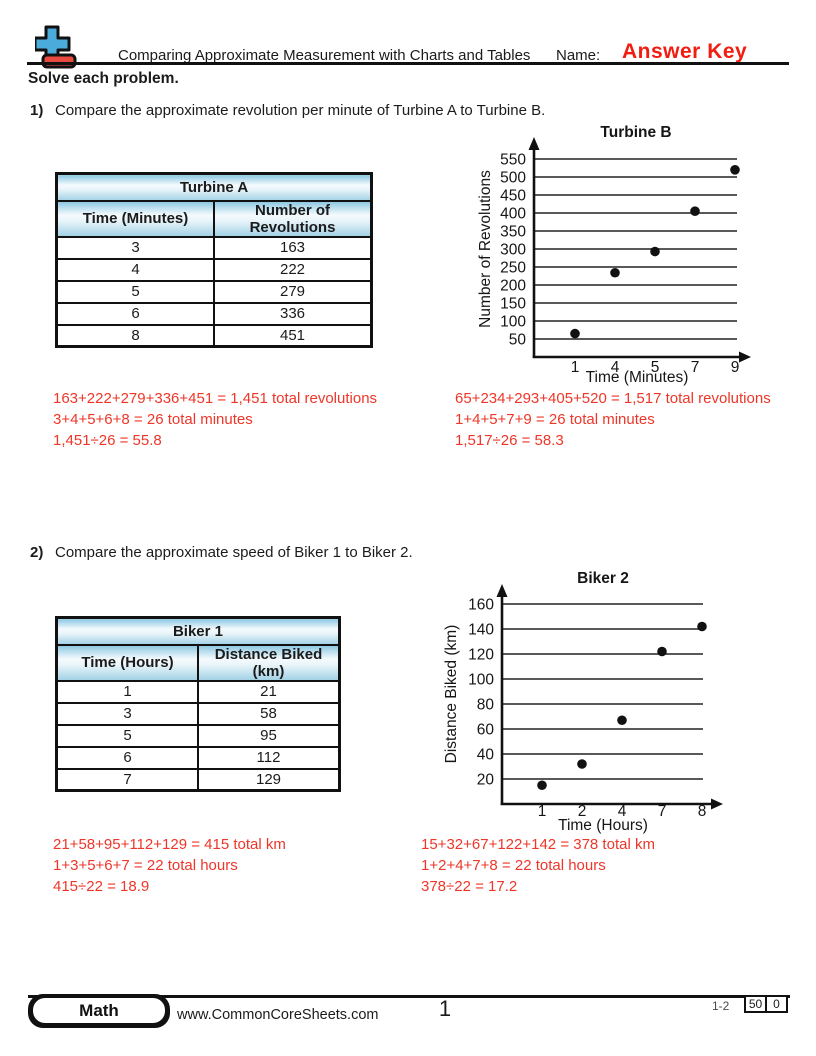  What do you see at coordinates (269, 735) in the screenshot?
I see `table-cell: 95` at bounding box center [269, 735].